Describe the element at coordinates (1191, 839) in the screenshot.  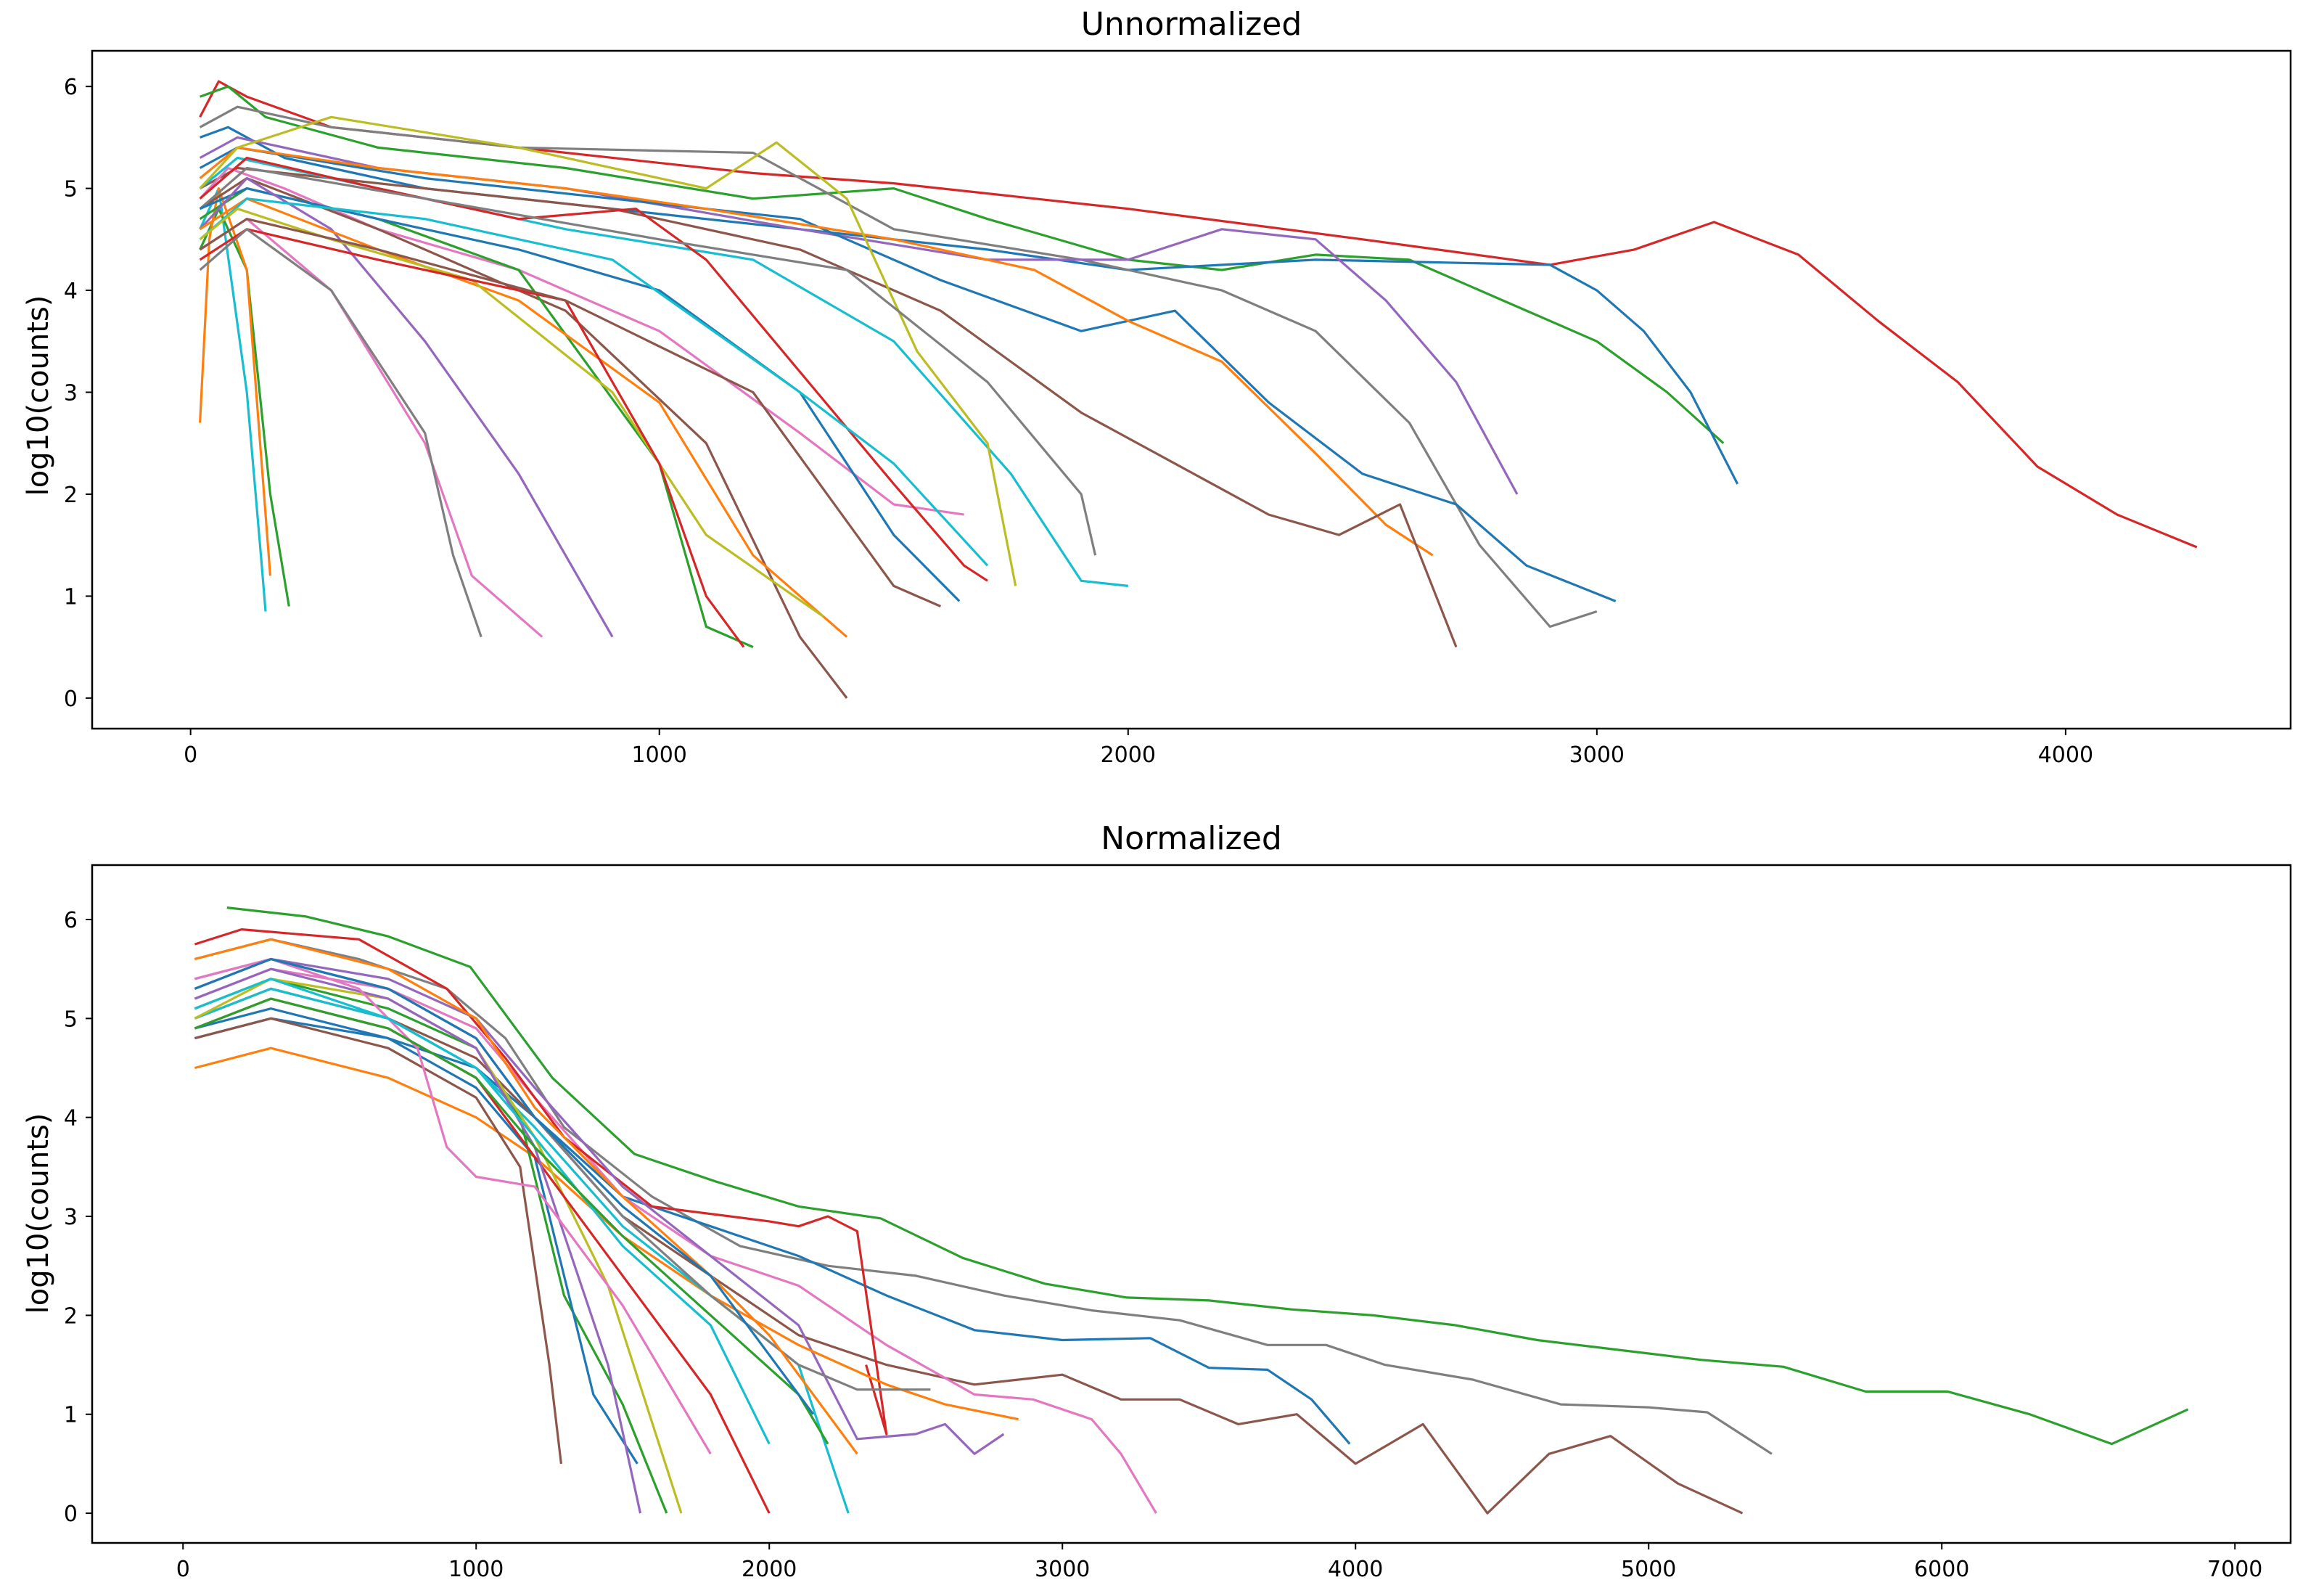
I see `chart-title-normalized: Normalized` at that location.